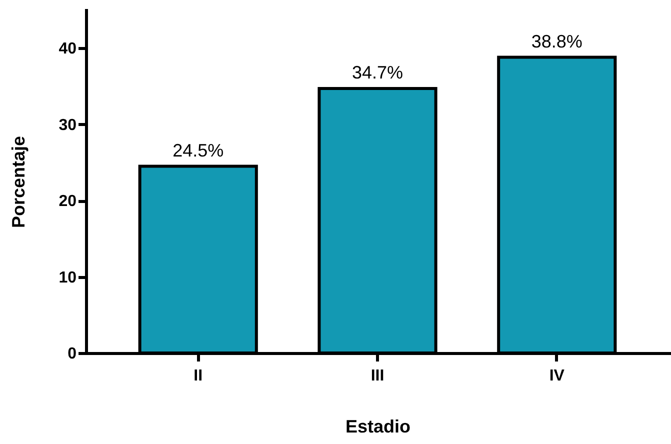 This screenshot has width=671, height=444. I want to click on y-tick-label: 30, so click(67, 125).